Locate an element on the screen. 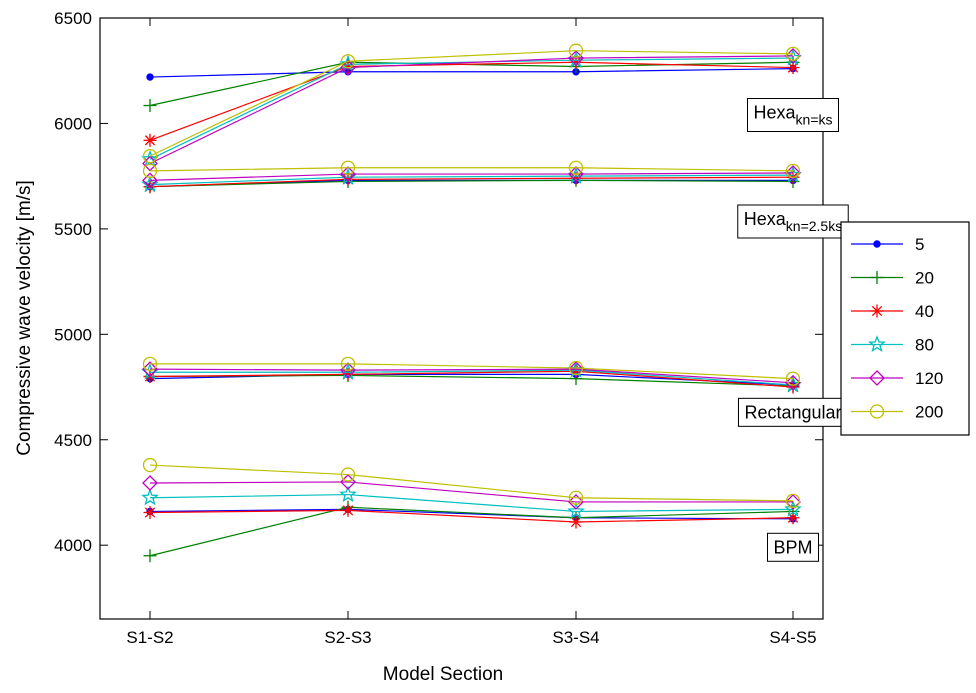 The height and width of the screenshot is (693, 976). legend-item-120: 120 is located at coordinates (897, 378).